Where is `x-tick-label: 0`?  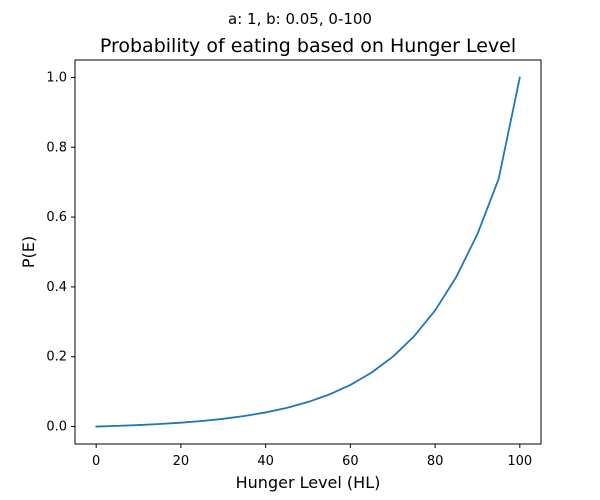 x-tick-label: 0 is located at coordinates (96, 461).